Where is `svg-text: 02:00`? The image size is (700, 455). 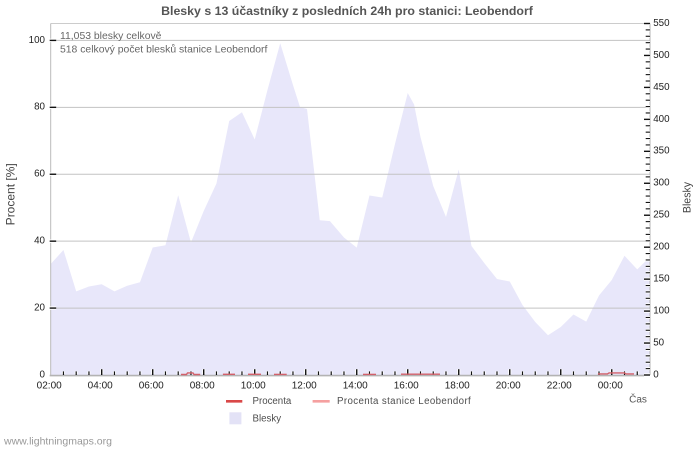
svg-text: 02:00 is located at coordinates (49, 386).